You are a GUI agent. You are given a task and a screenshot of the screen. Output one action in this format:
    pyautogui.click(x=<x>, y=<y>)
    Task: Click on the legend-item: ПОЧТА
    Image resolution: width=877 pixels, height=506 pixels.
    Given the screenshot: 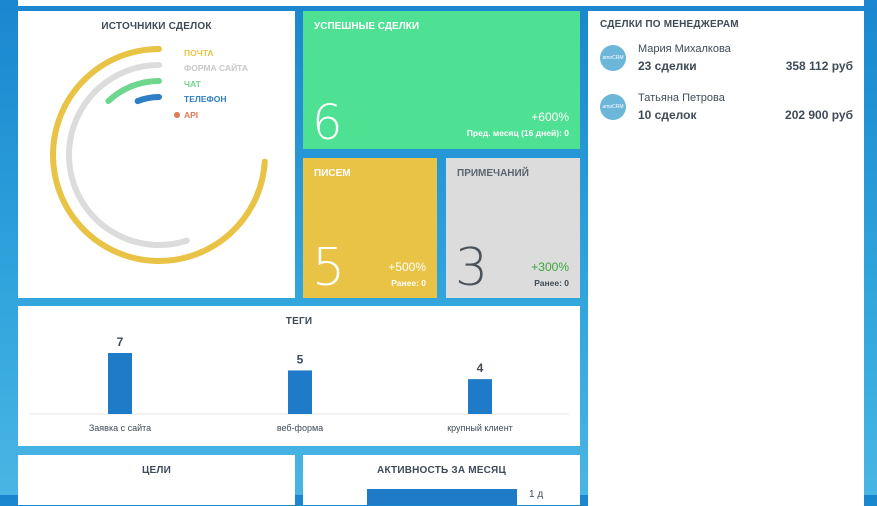 What is the action you would take?
    pyautogui.click(x=211, y=53)
    